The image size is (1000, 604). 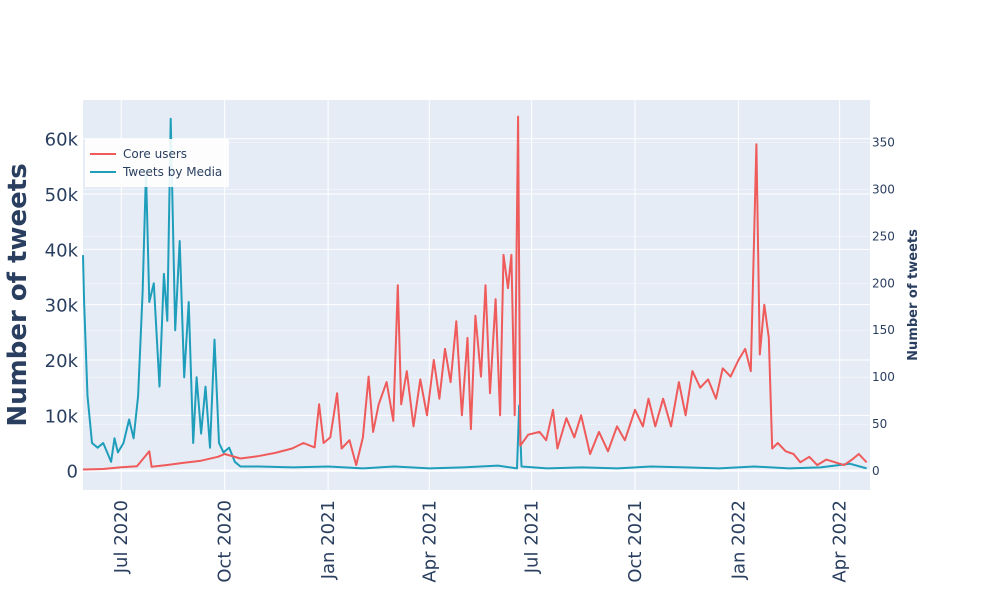 What do you see at coordinates (62, 416) in the screenshot?
I see `left-y-tick-label: 10k` at bounding box center [62, 416].